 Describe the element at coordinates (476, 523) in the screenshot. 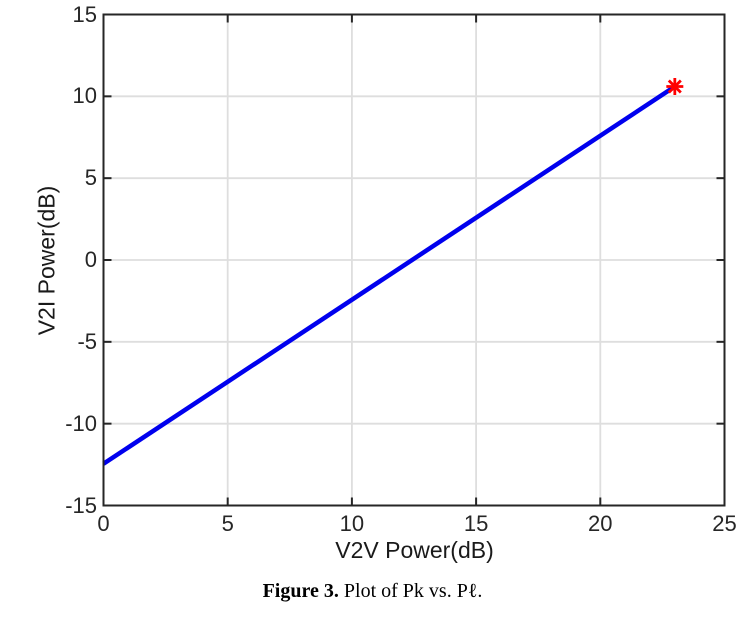

I see `x-tick-label: 15` at that location.